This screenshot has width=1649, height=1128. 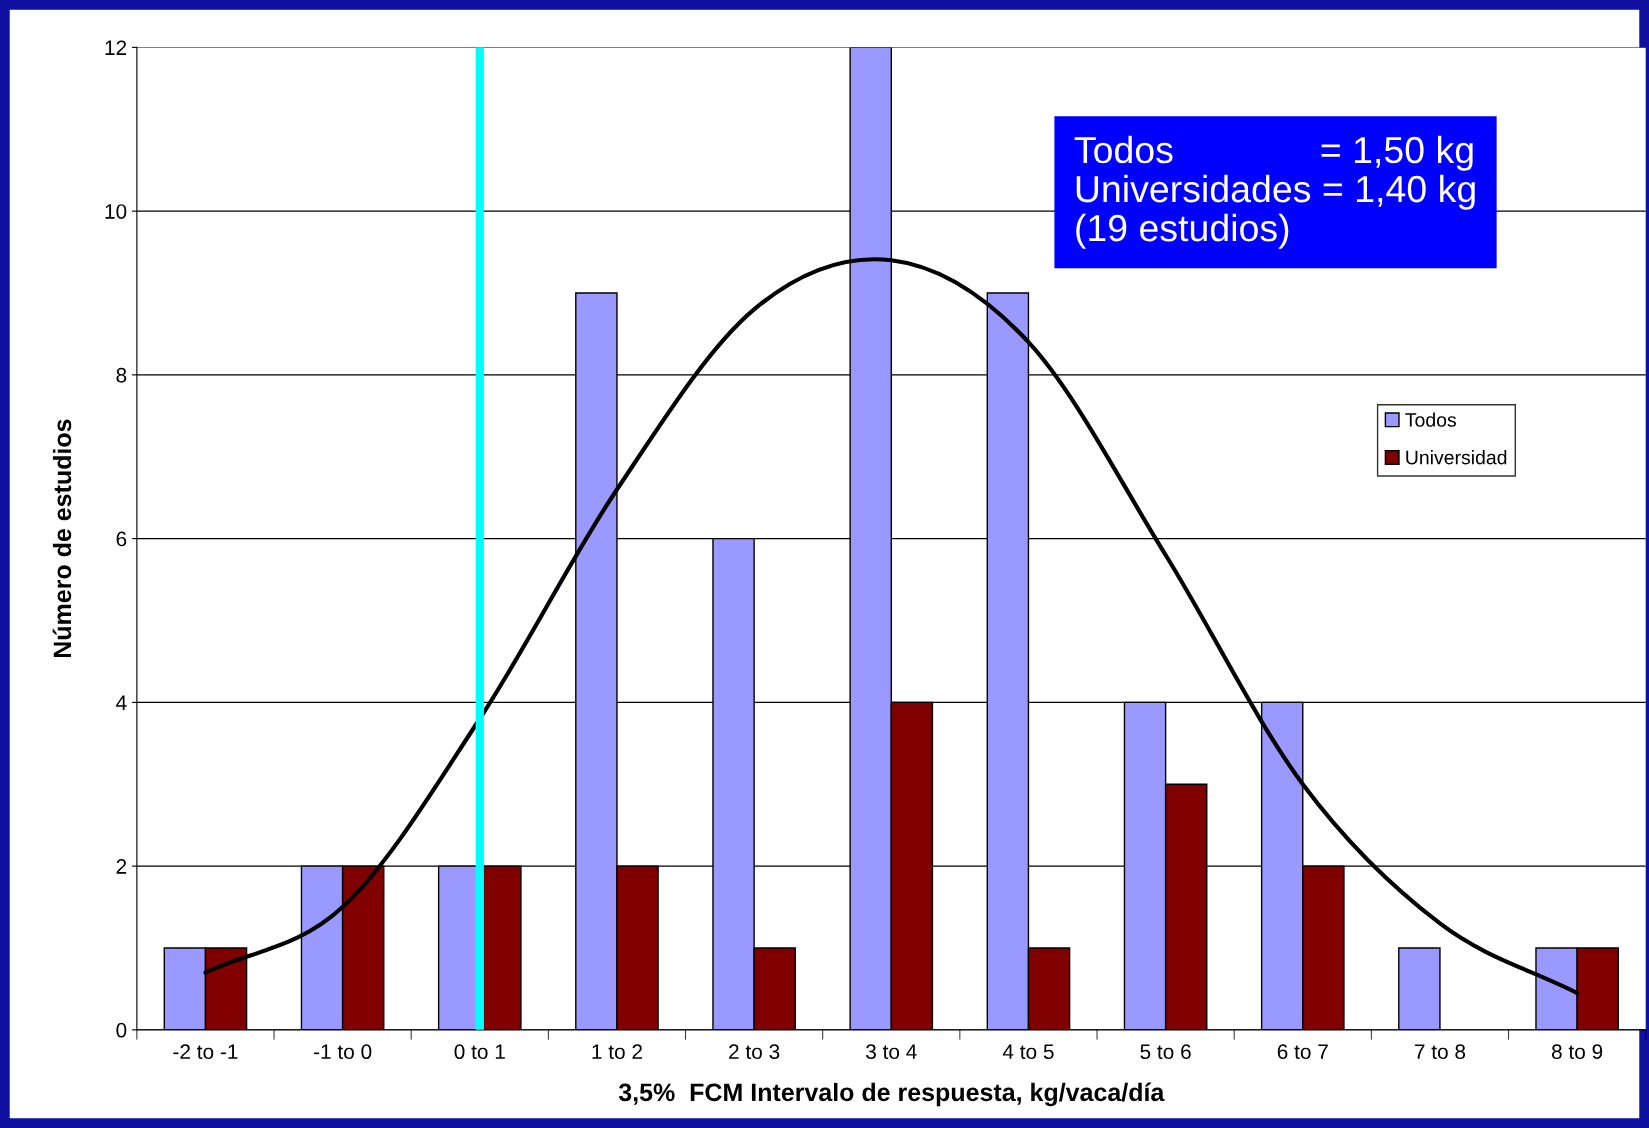 I want to click on x-tick-label: 8 to 9, so click(x=1577, y=1052).